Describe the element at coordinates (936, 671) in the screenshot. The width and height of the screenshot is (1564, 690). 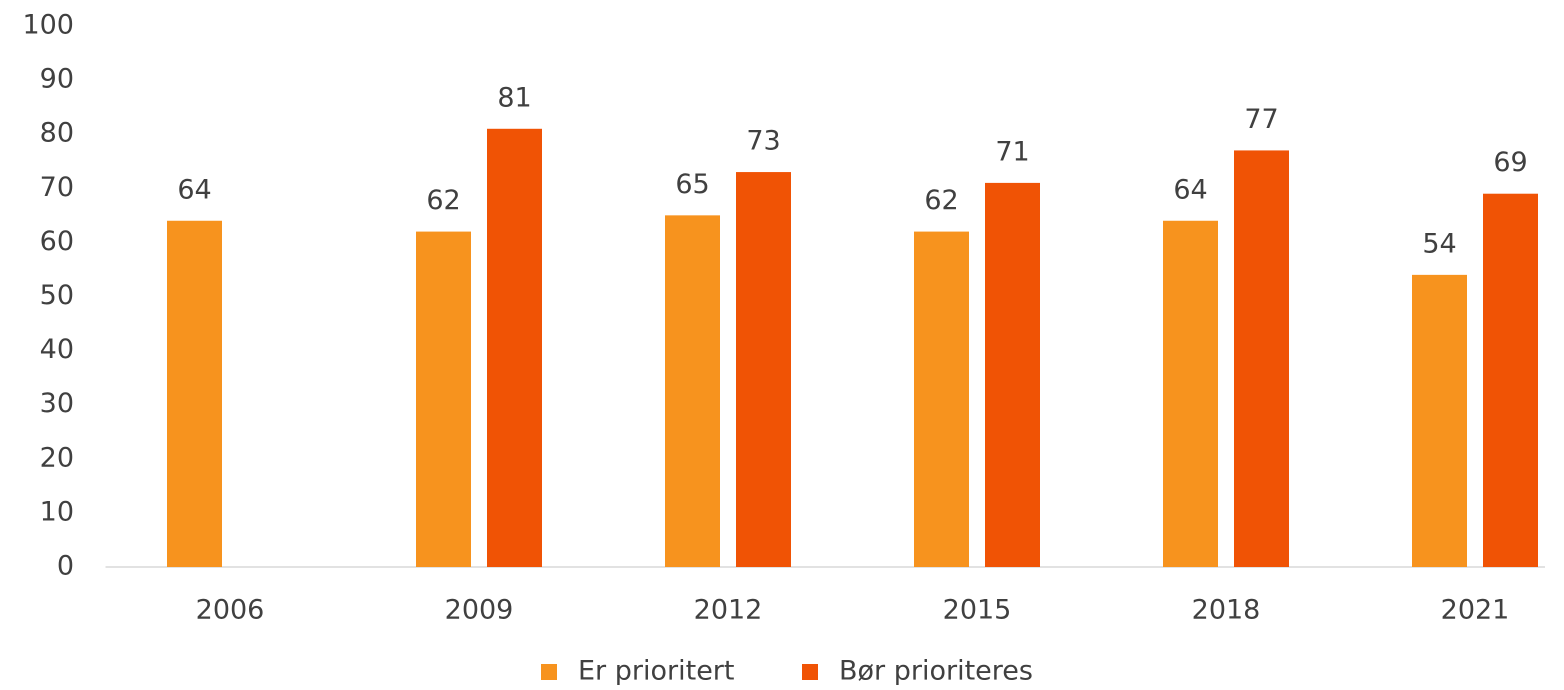
I see `legend-label: Bør prioriteres` at that location.